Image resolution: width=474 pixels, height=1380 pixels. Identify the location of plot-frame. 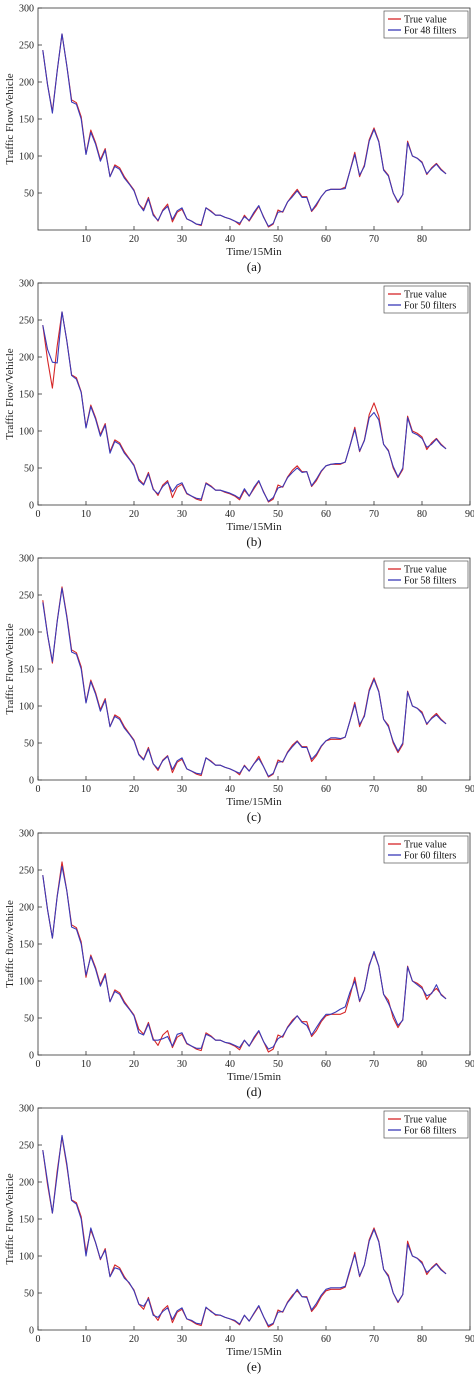
(254, 119).